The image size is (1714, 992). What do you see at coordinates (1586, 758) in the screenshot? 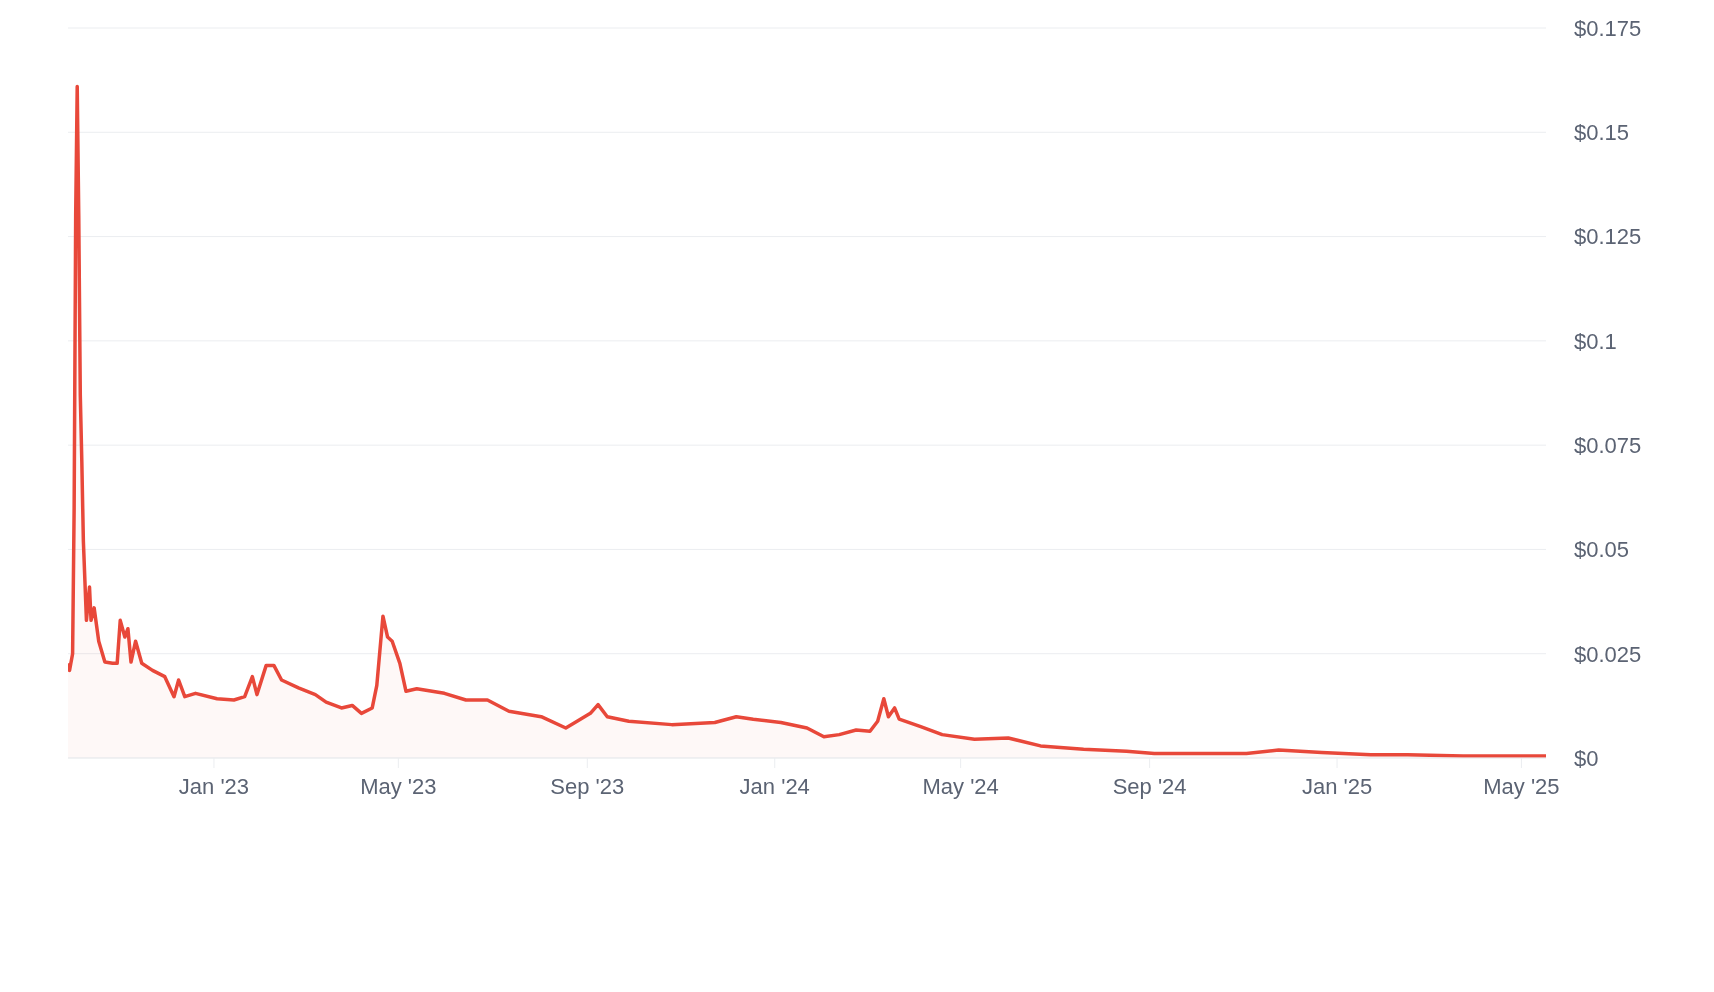
I see `y-tick-label: $0` at bounding box center [1586, 758].